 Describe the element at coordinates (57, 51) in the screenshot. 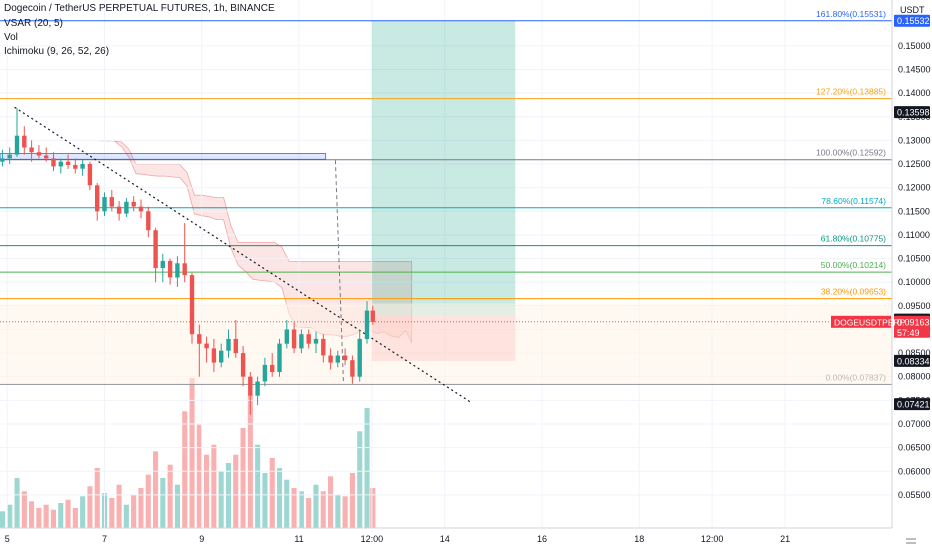

I see `indicator-ichimoku-label: Ichimoku (9, 26, 52, 26)` at that location.